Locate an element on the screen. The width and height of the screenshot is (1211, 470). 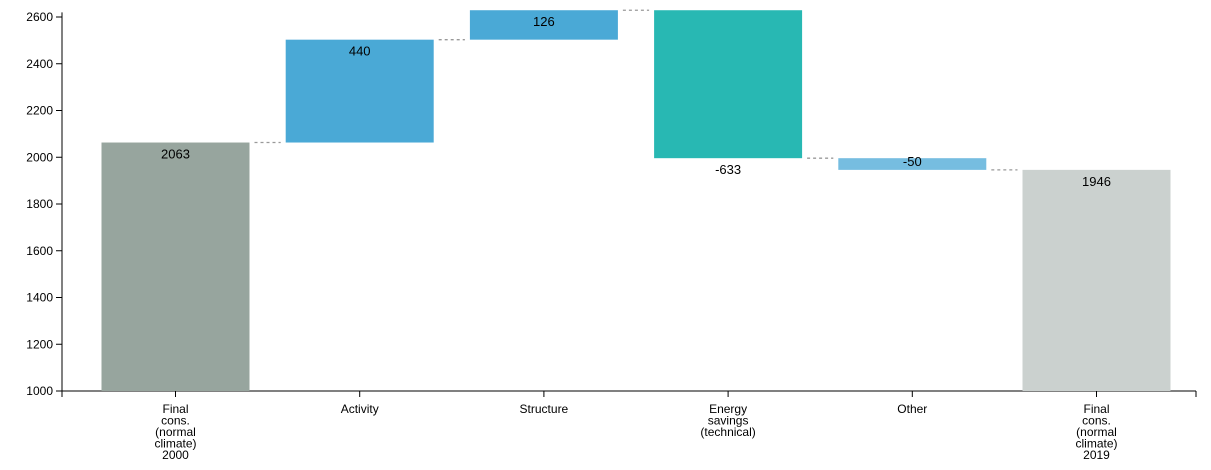
y-tick-label: 2200 is located at coordinates (39, 111).